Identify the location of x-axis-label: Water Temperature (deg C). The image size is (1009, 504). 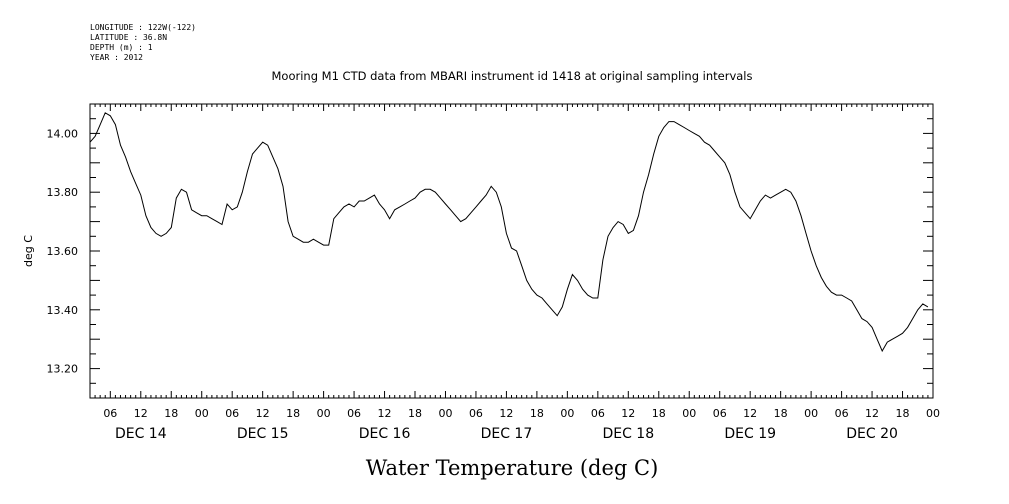
(512, 468).